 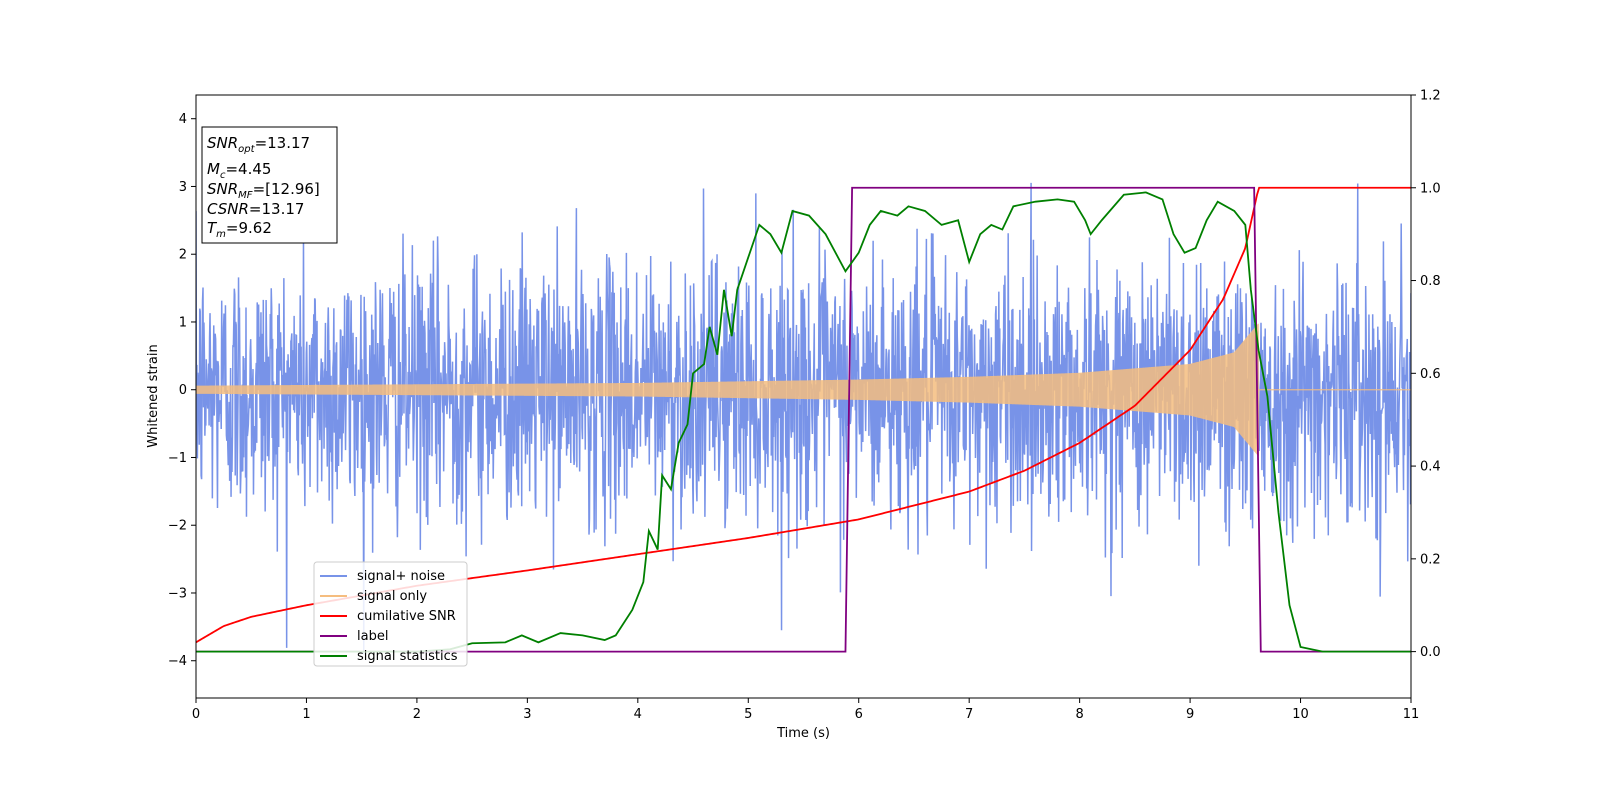 I want to click on legend-signal-statistics: signal statistics, so click(x=389, y=656).